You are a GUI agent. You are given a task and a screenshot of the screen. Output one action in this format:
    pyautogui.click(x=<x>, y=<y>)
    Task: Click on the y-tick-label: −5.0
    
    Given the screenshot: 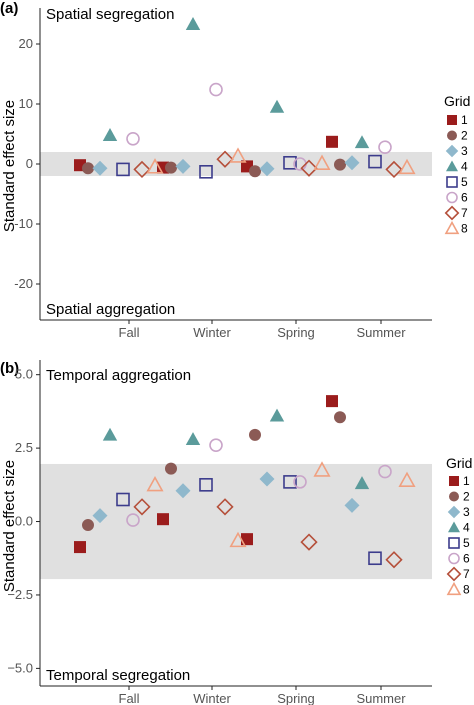 What is the action you would take?
    pyautogui.click(x=20, y=667)
    